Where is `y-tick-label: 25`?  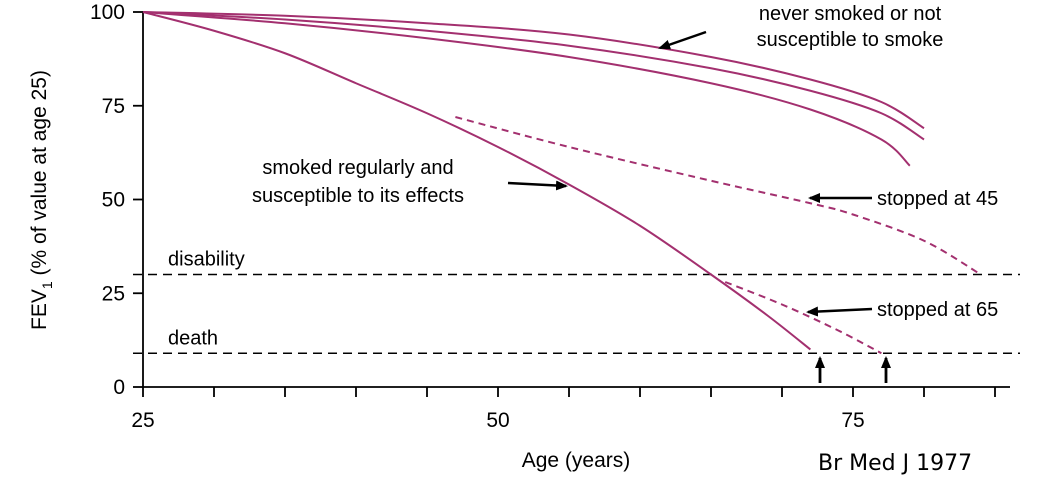
y-tick-label: 25 is located at coordinates (113, 293).